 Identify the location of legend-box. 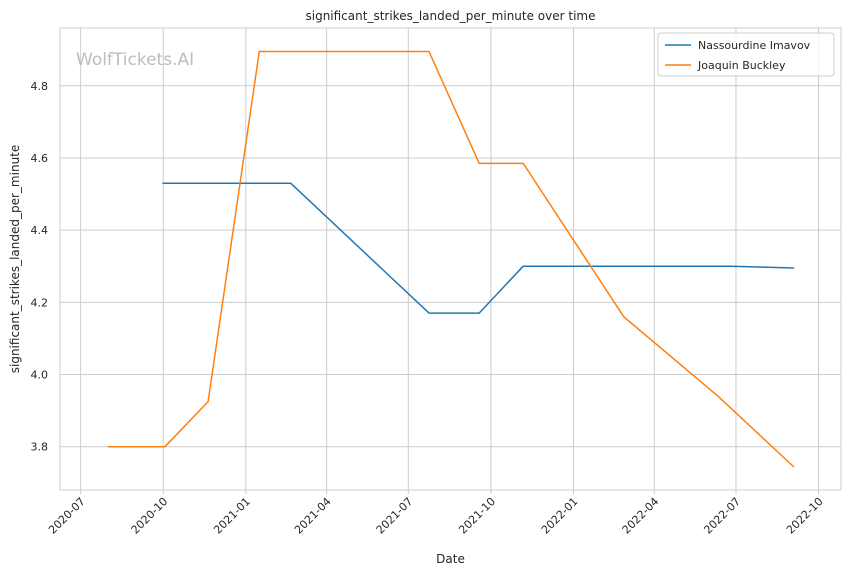
(746, 54).